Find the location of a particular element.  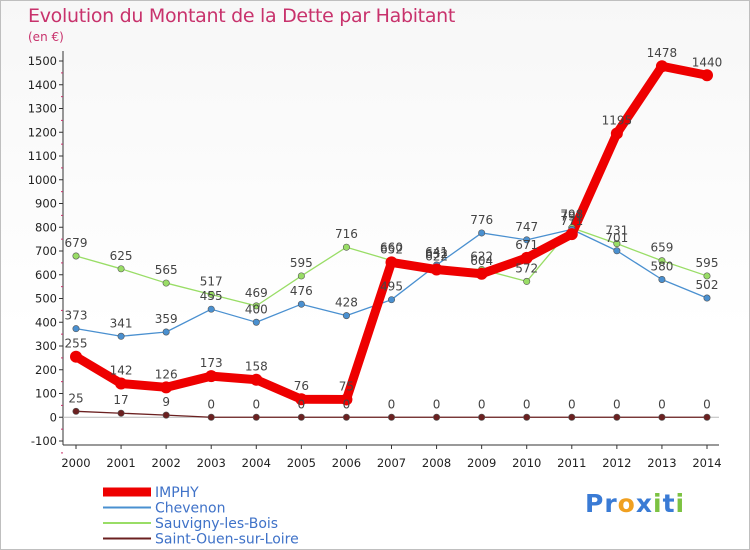

x-tick-label: 2002 is located at coordinates (166, 463).